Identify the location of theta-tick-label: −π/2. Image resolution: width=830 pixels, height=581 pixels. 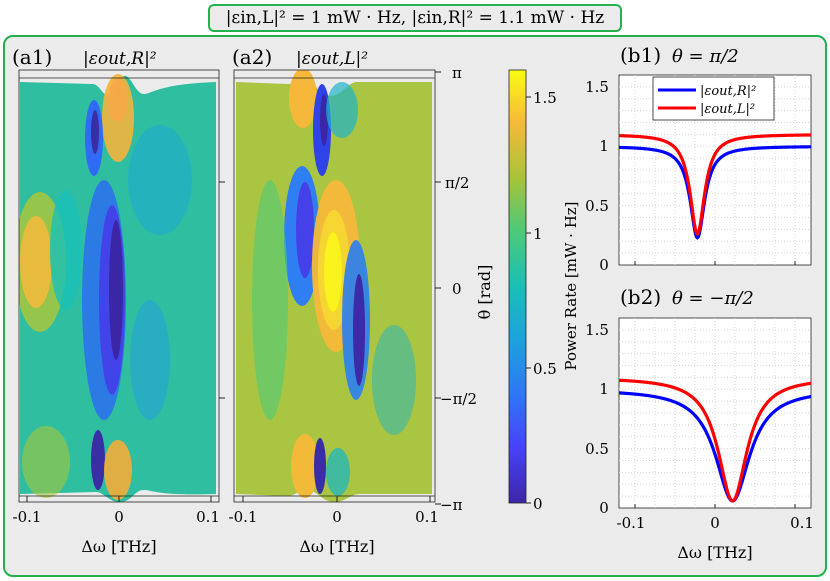
(458, 399).